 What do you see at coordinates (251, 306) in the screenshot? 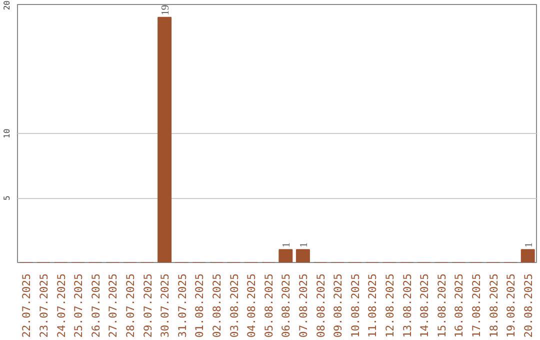
I see `x-tick-label: 04.08.2025` at bounding box center [251, 306].